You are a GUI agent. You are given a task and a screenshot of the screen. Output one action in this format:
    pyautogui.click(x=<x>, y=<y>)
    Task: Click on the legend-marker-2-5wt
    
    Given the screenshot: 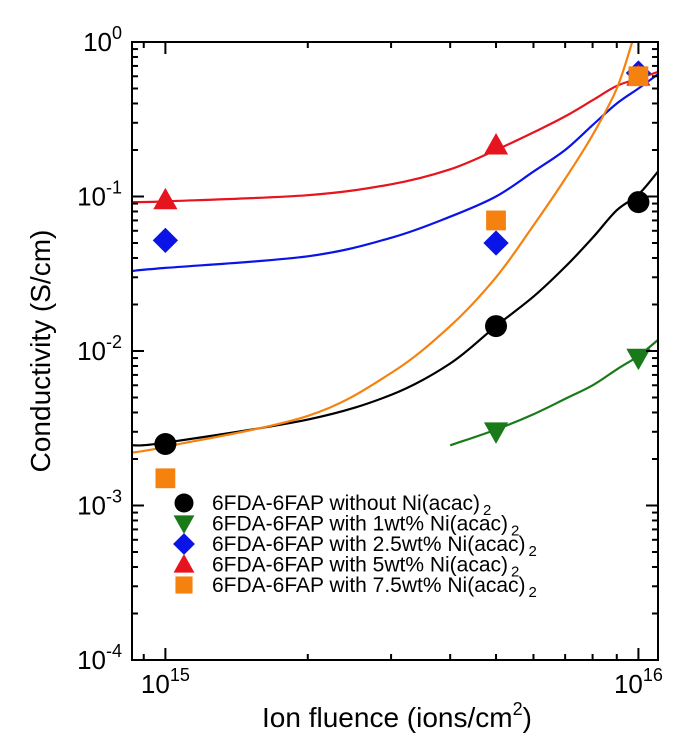 What is the action you would take?
    pyautogui.click(x=184, y=544)
    